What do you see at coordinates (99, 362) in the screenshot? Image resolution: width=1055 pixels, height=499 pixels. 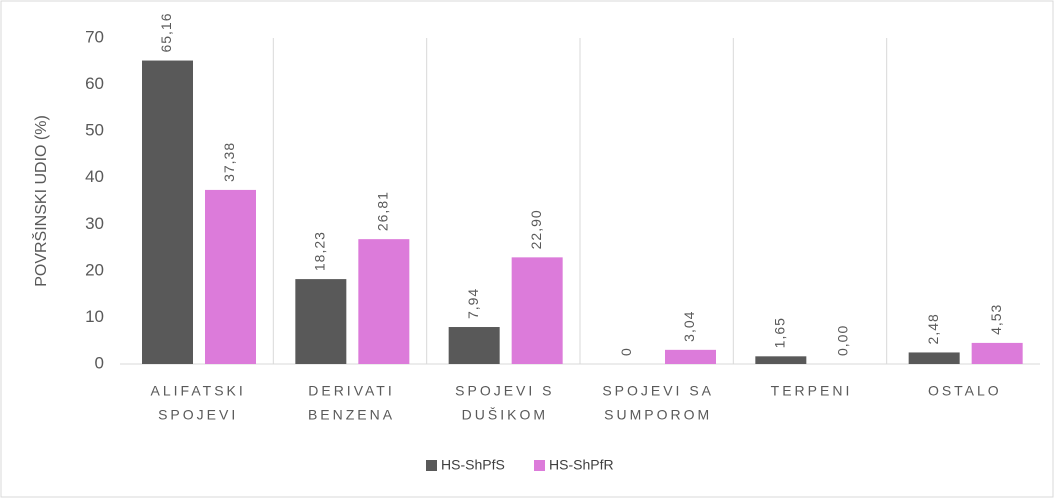 I see `y-tick-label: 0` at bounding box center [99, 362].